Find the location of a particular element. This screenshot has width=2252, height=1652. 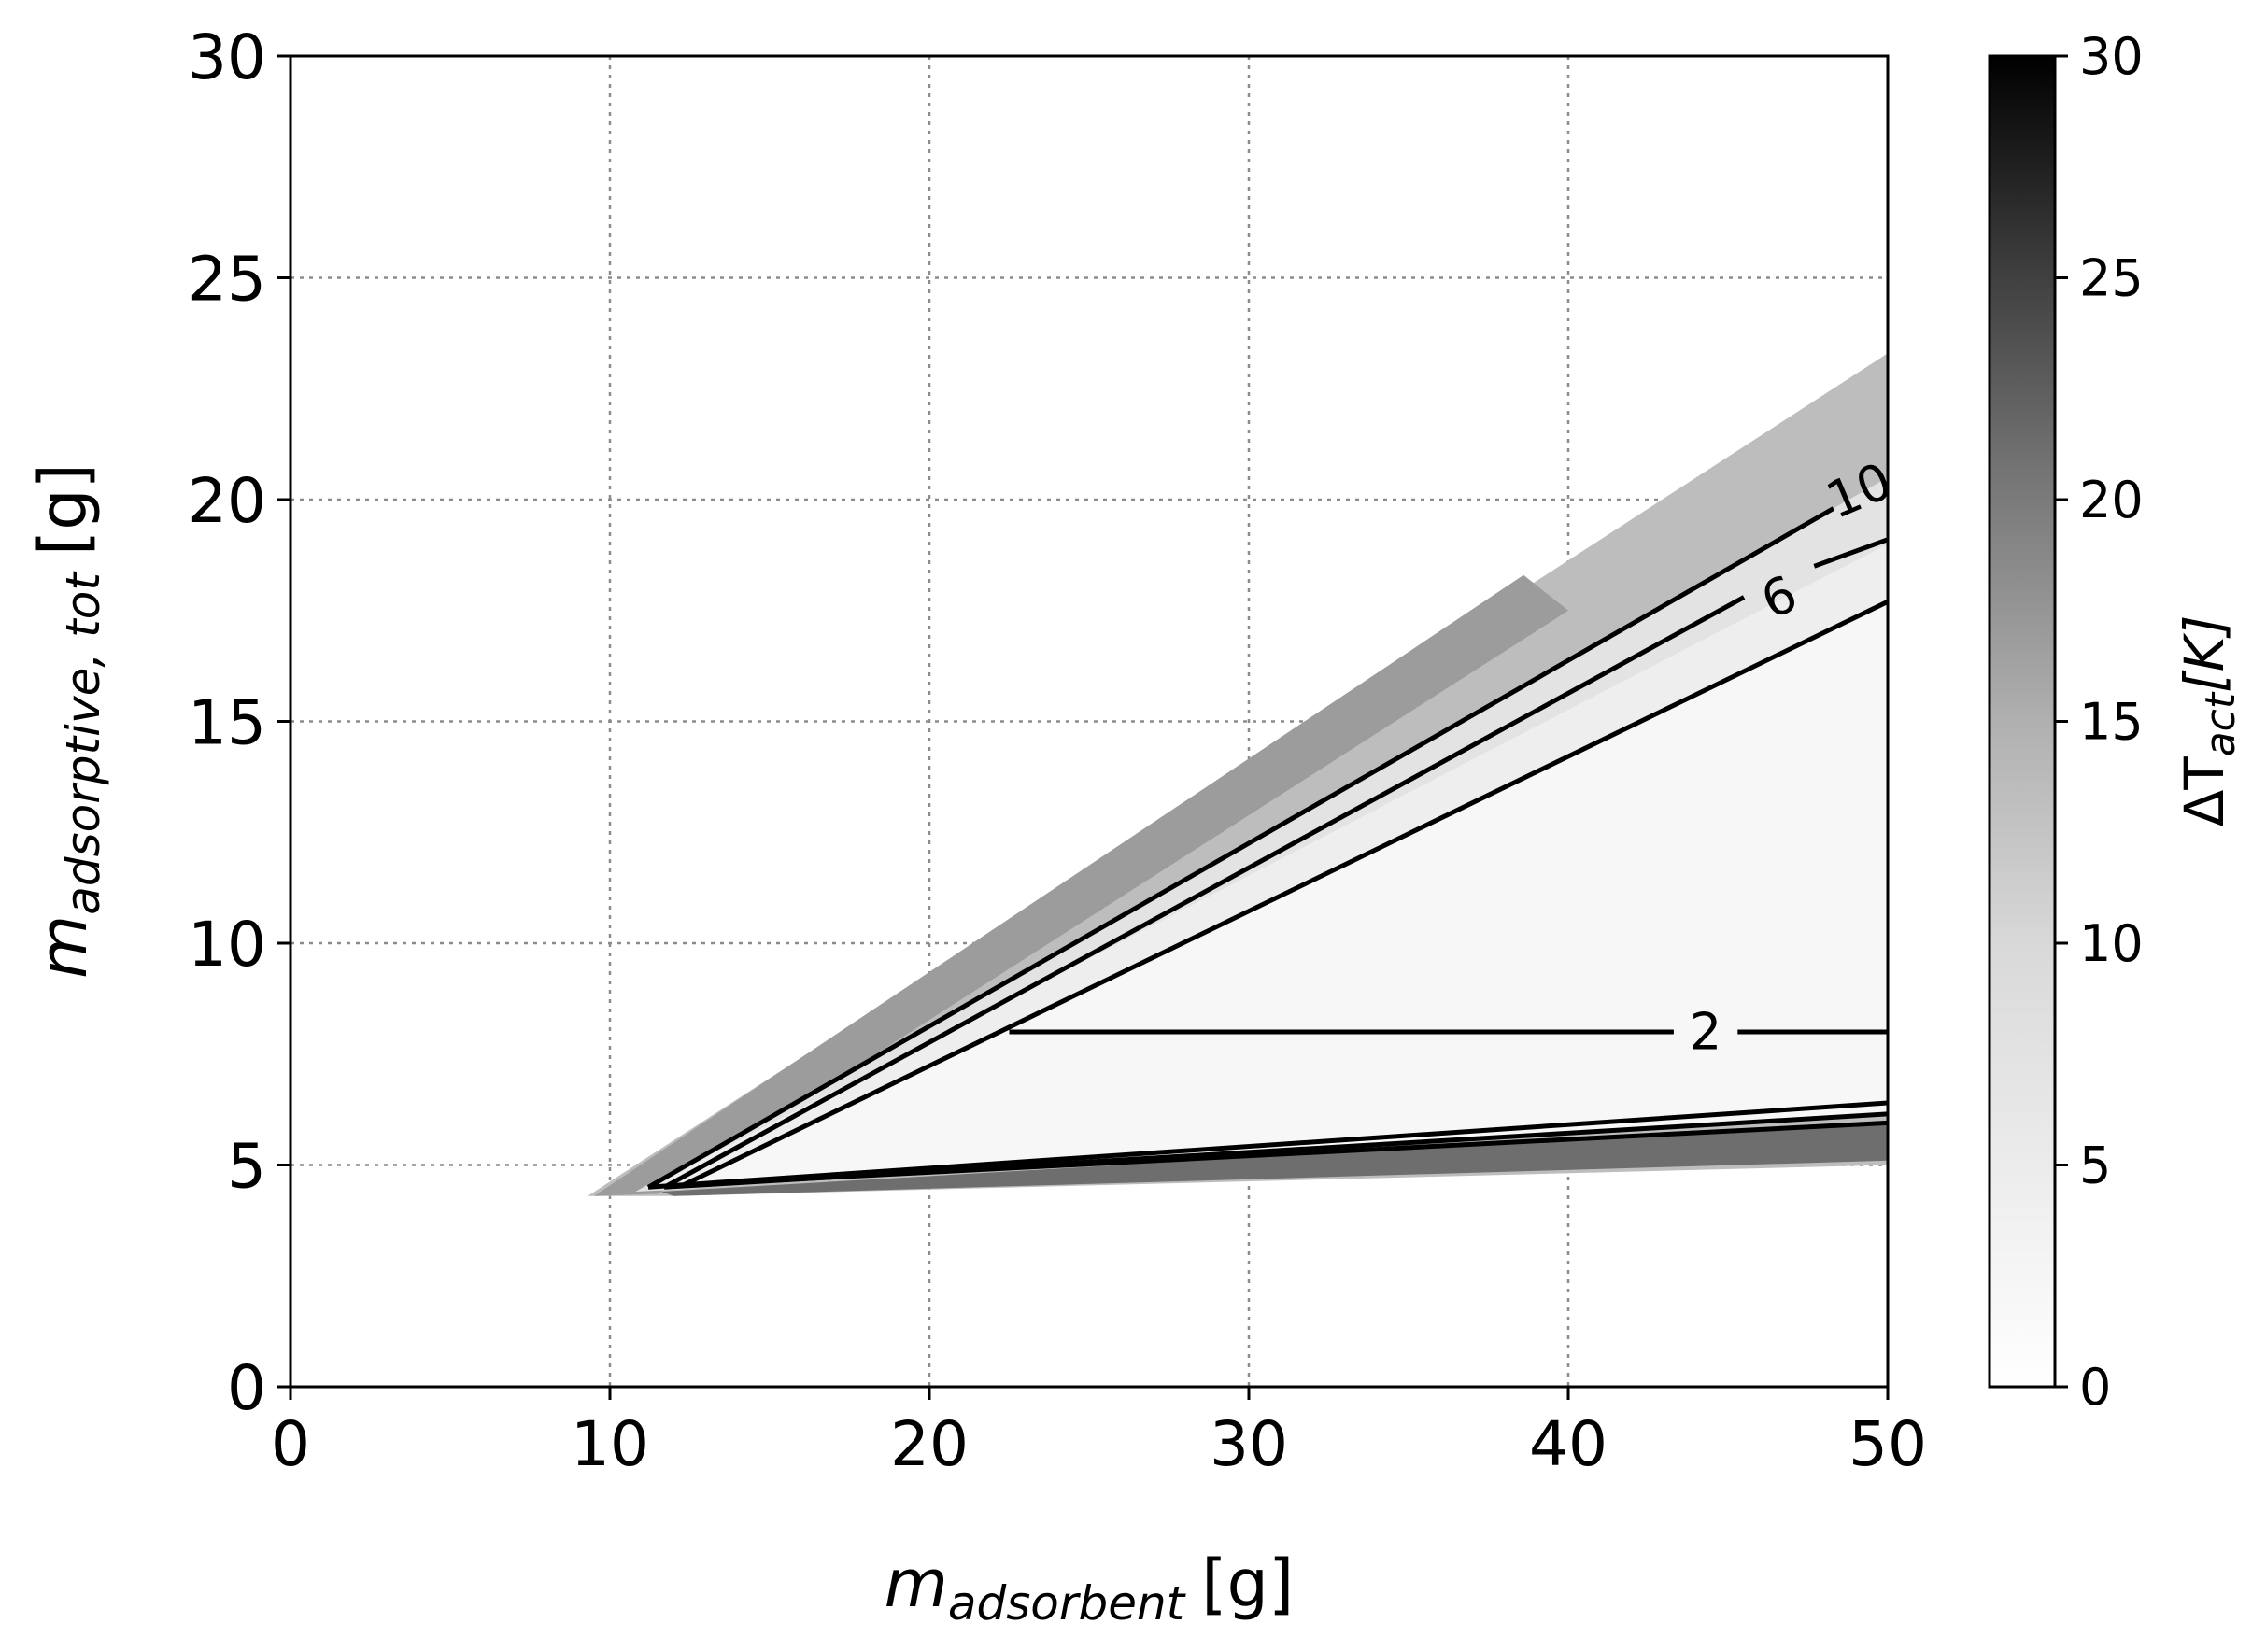

x-tick-label: 0 is located at coordinates (290, 1444).